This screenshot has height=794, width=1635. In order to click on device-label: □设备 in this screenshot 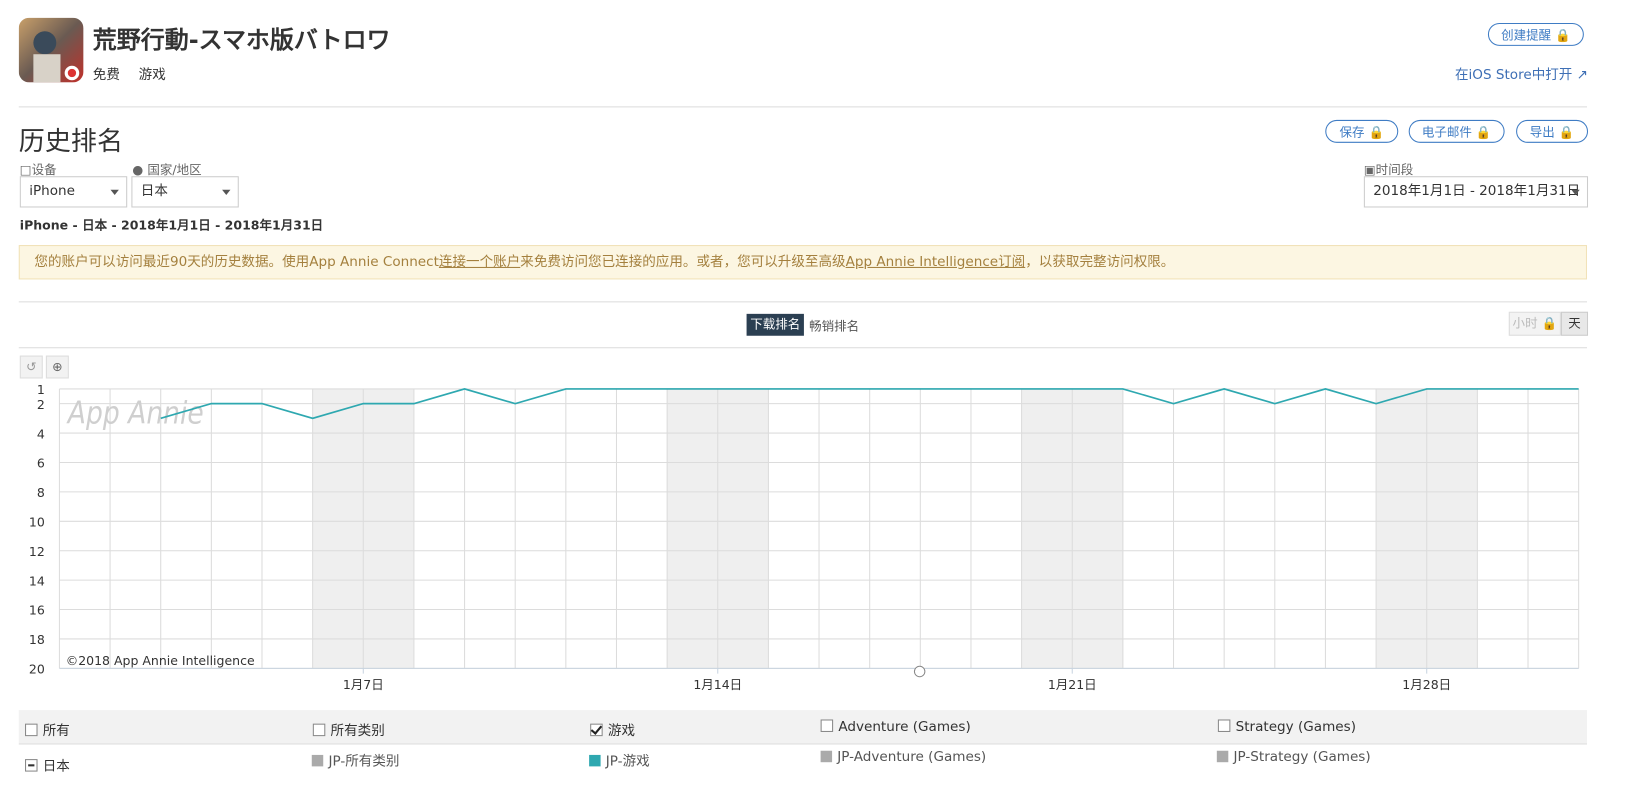, I will do `click(38, 170)`.